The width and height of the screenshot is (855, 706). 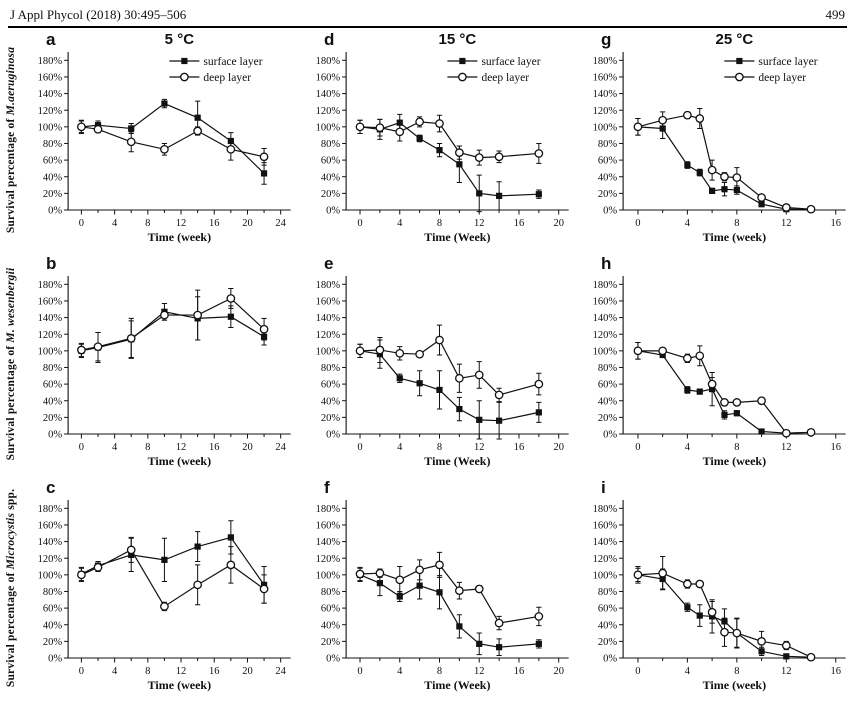 What do you see at coordinates (280, 447) in the screenshot?
I see `x-tick-label: 24` at bounding box center [280, 447].